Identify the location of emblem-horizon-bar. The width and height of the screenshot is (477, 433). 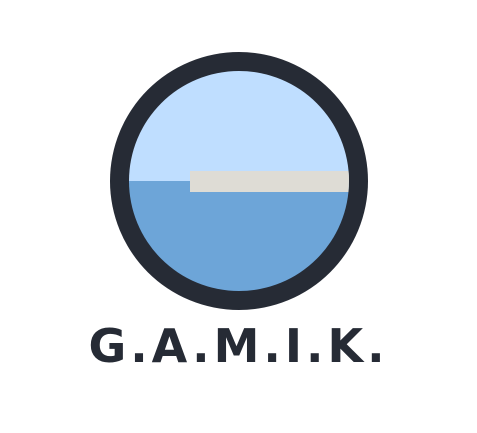
(269, 181).